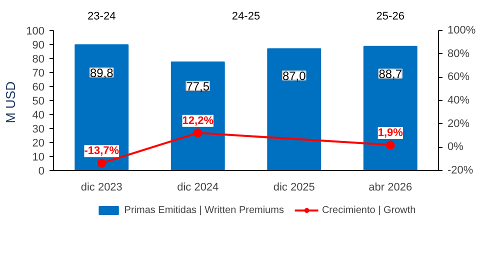  What do you see at coordinates (38, 74) in the screenshot?
I see `y-tick-label: 70` at bounding box center [38, 74].